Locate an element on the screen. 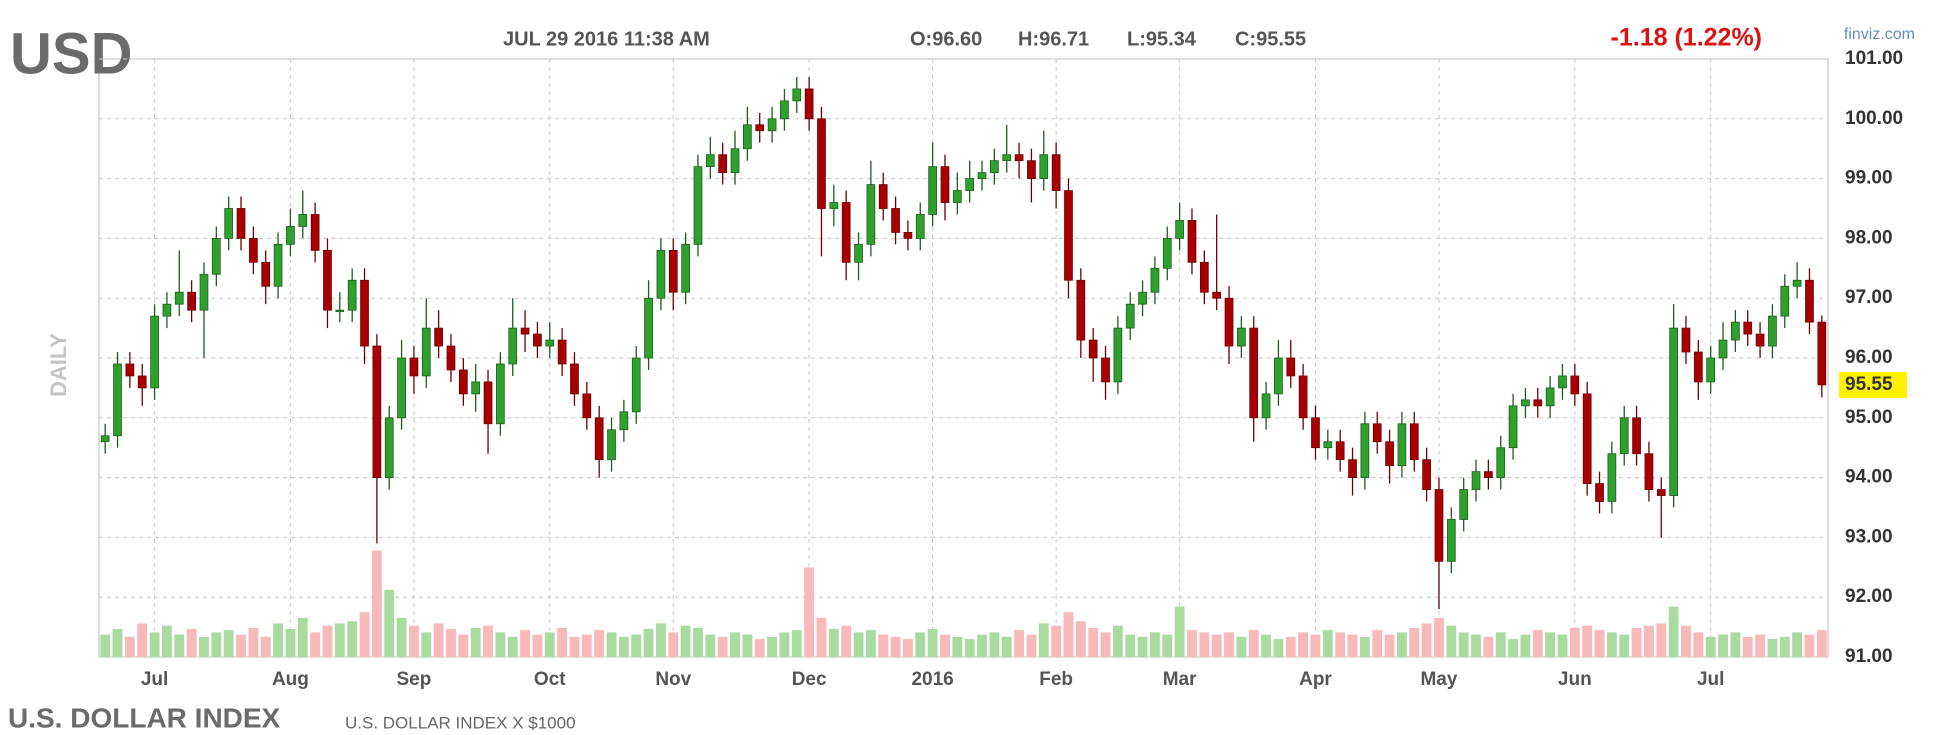 Image resolution: width=1943 pixels, height=735 pixels. source: finviz.com is located at coordinates (1879, 34).